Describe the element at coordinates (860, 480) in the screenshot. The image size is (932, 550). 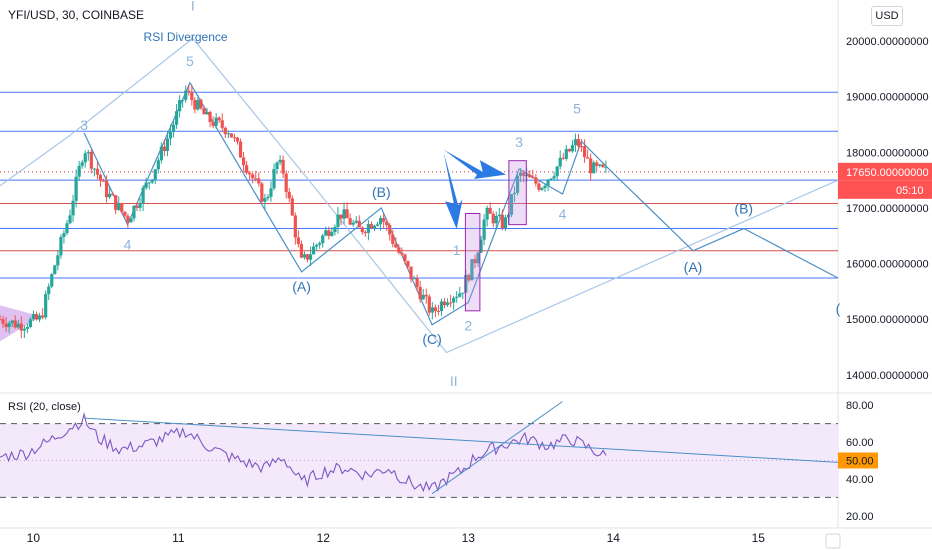
I see `rsi-tick-label: 40.00` at that location.